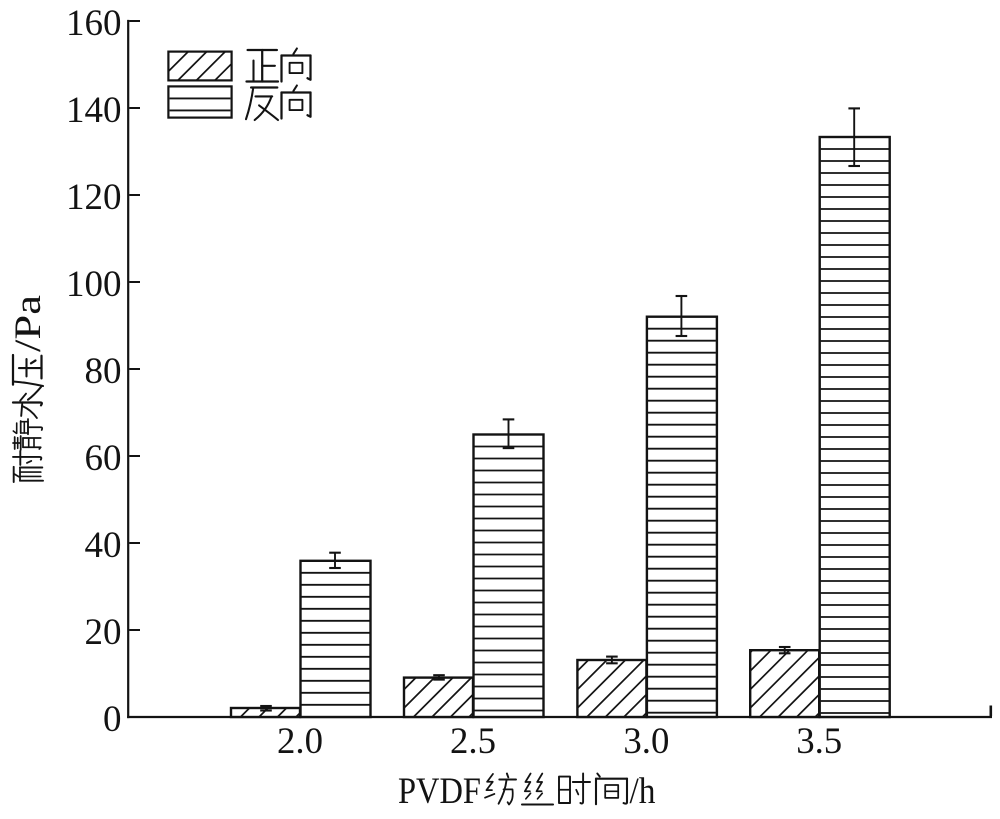 This screenshot has width=1000, height=819. Describe the element at coordinates (103, 545) in the screenshot. I see `svg-text: 40` at that location.